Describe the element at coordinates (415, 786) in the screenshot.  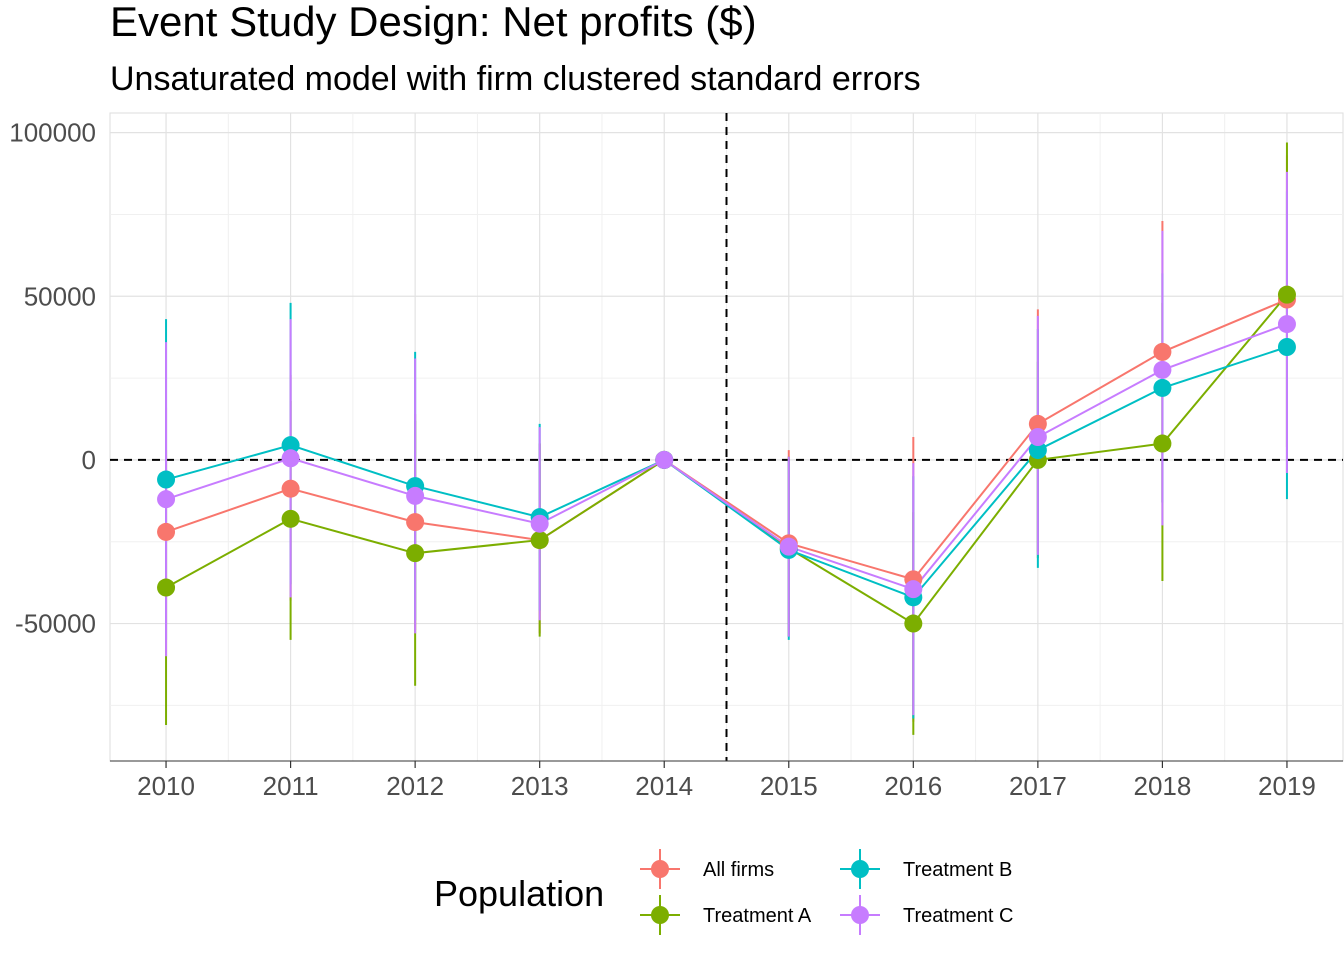
I see `x-tick-label: 2012` at that location.